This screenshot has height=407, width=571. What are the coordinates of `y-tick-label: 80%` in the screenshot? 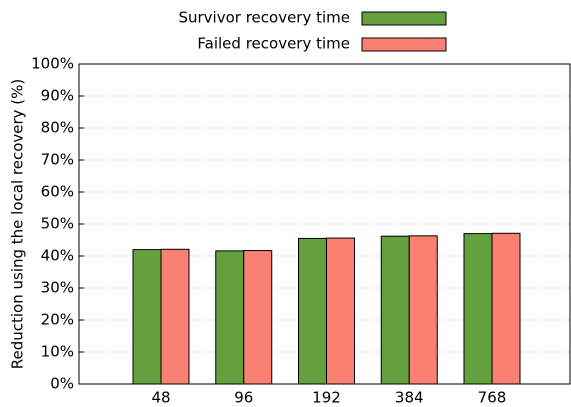 It's located at (57, 128).